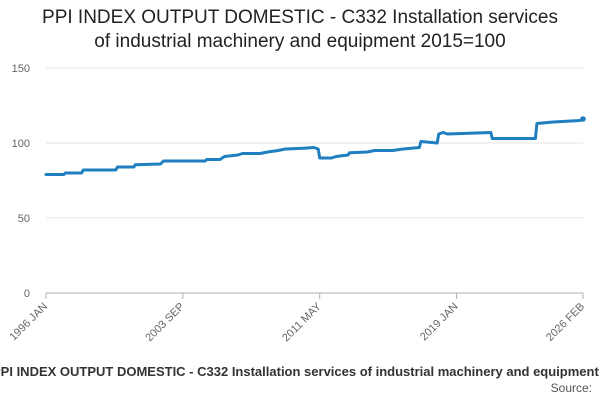 The width and height of the screenshot is (600, 400). I want to click on y-tick-label-0: 0, so click(27, 294).